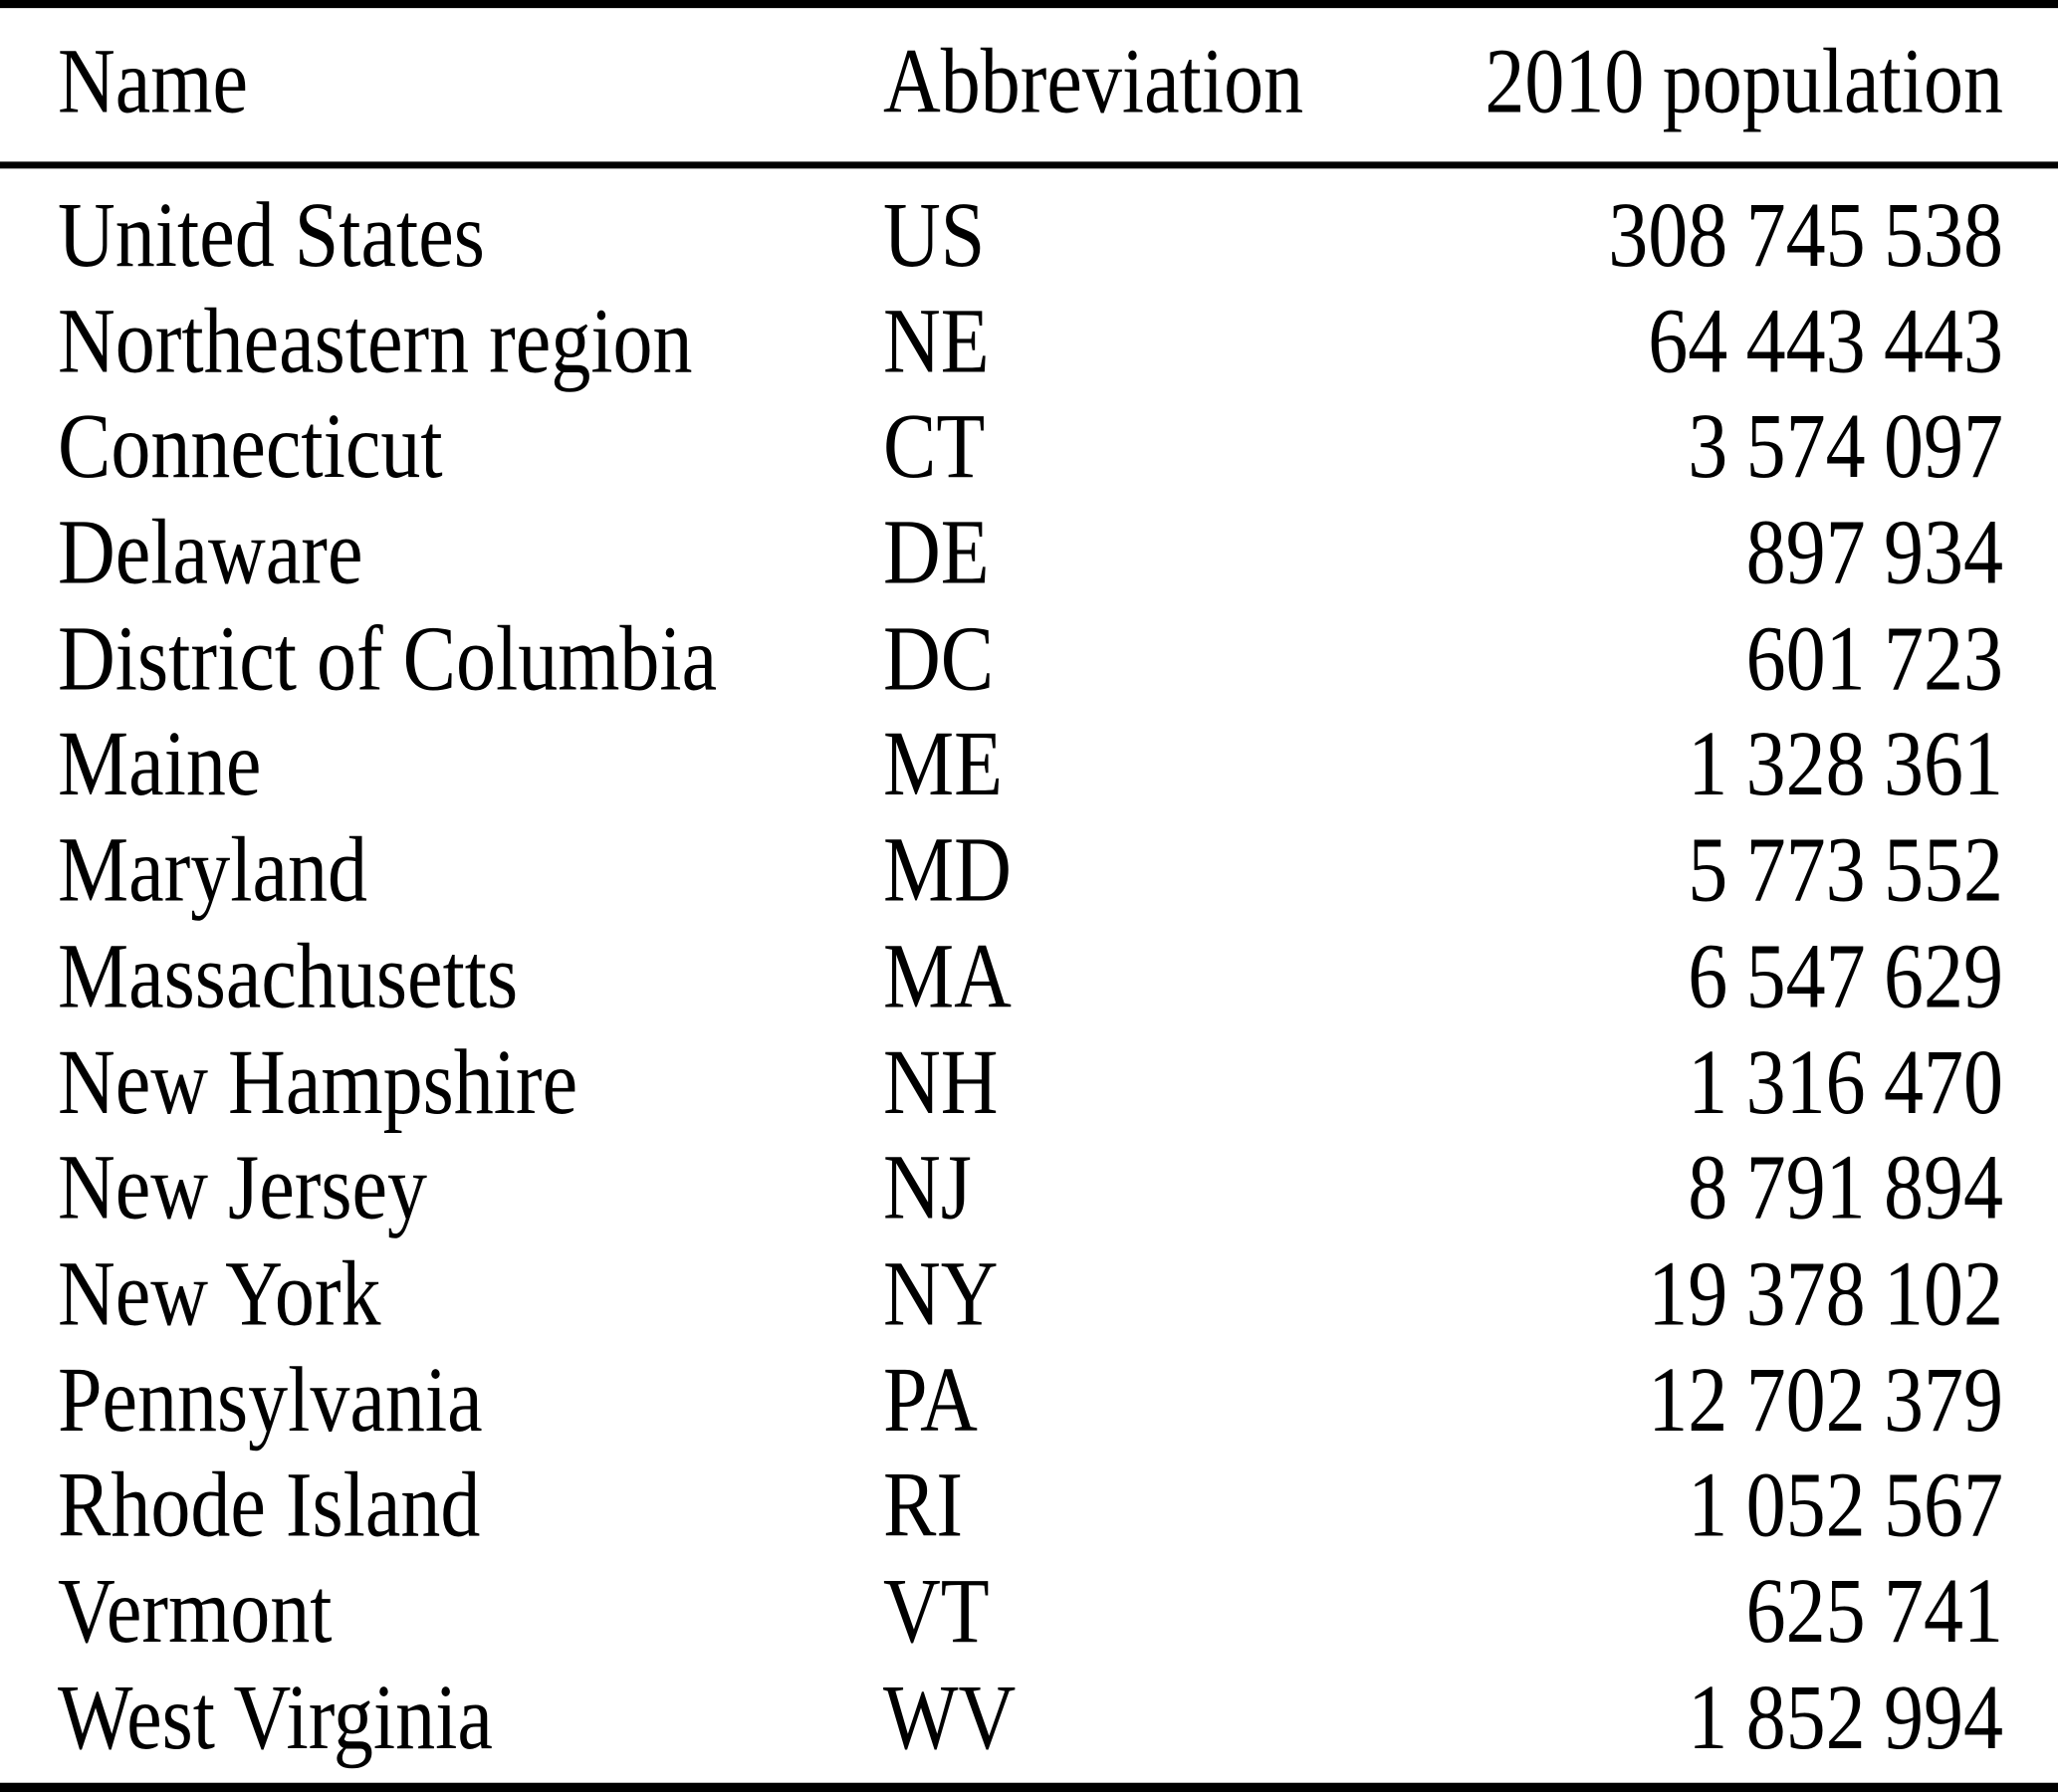 Image resolution: width=2058 pixels, height=1792 pixels. What do you see at coordinates (1029, 165) in the screenshot?
I see `table-header-rule` at bounding box center [1029, 165].